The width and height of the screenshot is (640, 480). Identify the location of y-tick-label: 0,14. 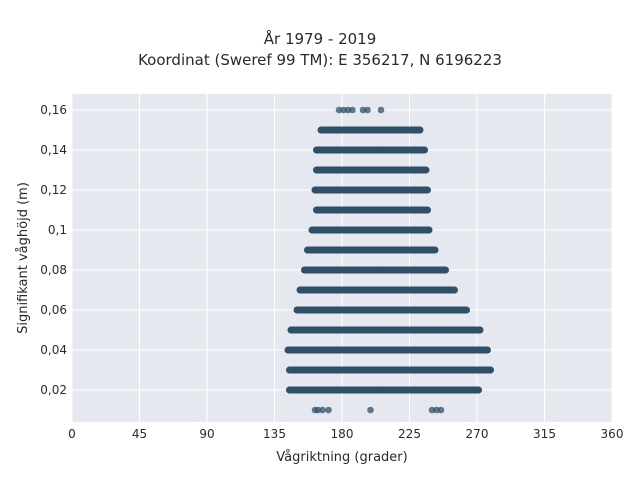
(53, 150).